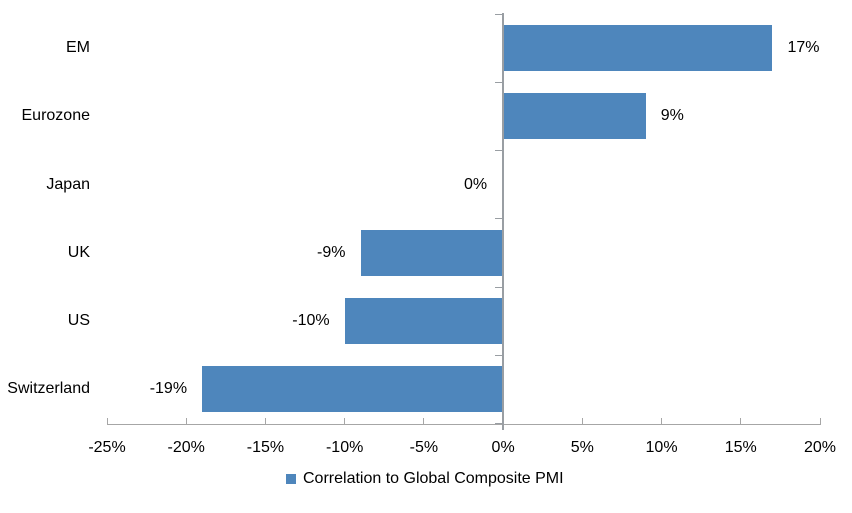  I want to click on x-tick-label: 15%, so click(740, 447).